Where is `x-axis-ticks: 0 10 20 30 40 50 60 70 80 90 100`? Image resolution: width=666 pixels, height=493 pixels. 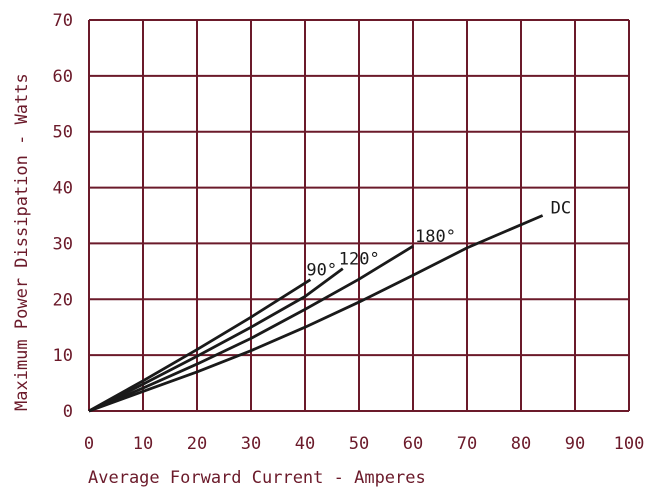
x-axis-ticks: 0 10 20 30 40 50 60 70 80 90 100 is located at coordinates (364, 444).